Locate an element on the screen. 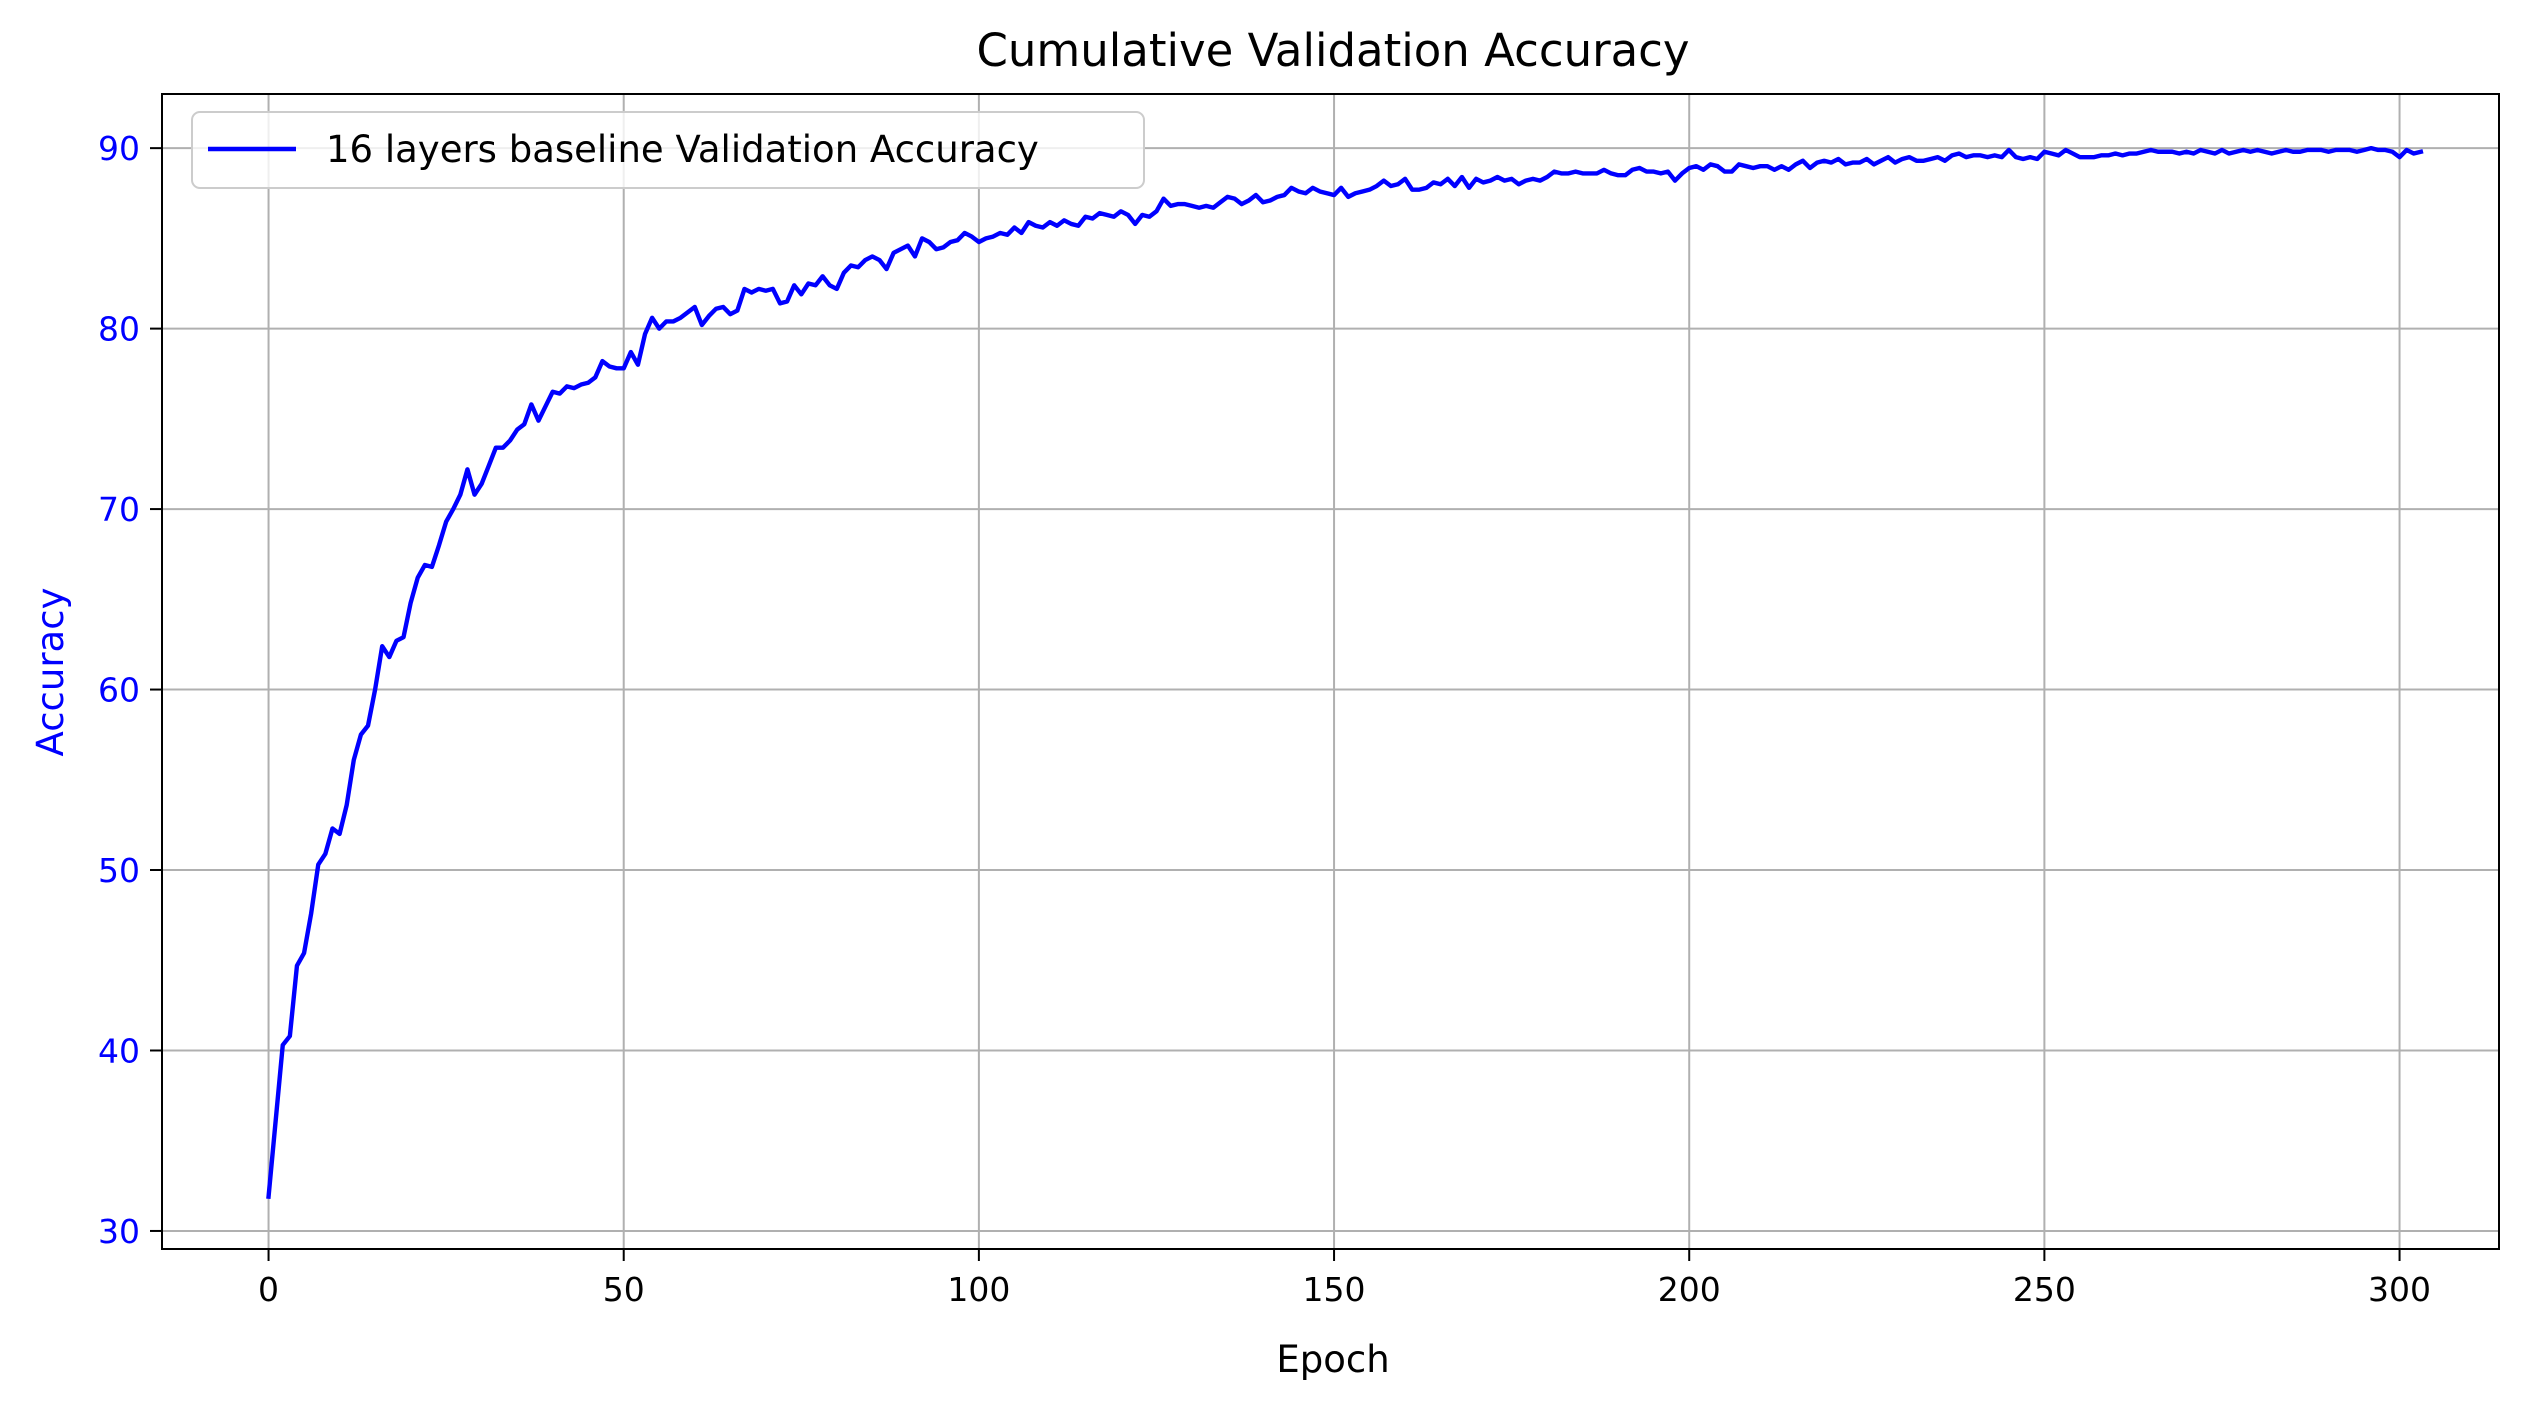 This screenshot has width=2525, height=1407. x-tick-label: 150 is located at coordinates (1334, 1289).